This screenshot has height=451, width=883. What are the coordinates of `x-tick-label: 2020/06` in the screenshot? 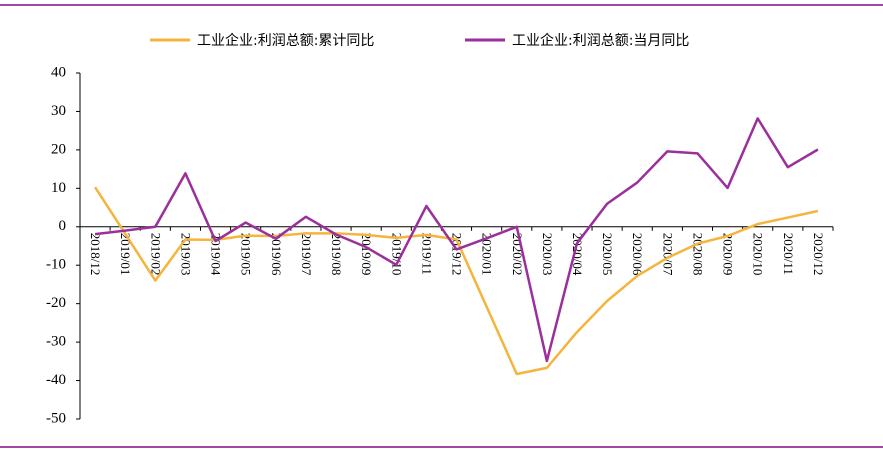 It's located at (637, 254).